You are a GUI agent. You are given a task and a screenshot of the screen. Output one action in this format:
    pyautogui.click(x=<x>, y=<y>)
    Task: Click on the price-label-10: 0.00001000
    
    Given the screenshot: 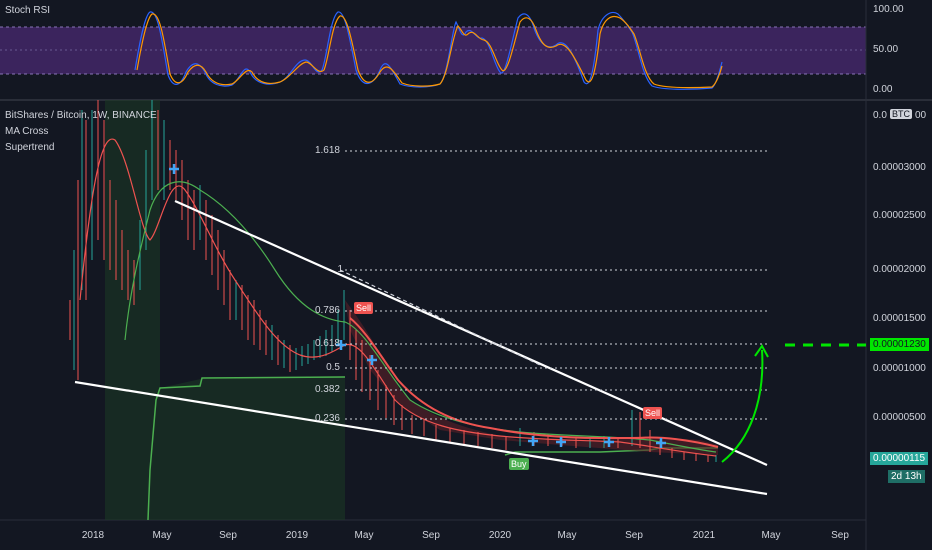 What is the action you would take?
    pyautogui.click(x=899, y=368)
    